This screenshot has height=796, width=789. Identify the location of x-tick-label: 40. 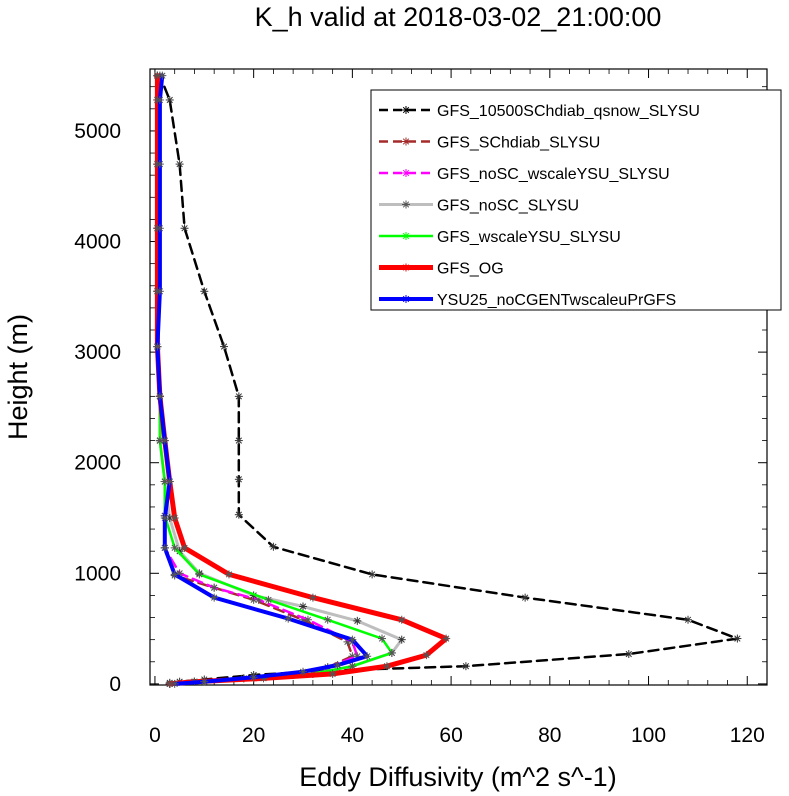
(352, 735).